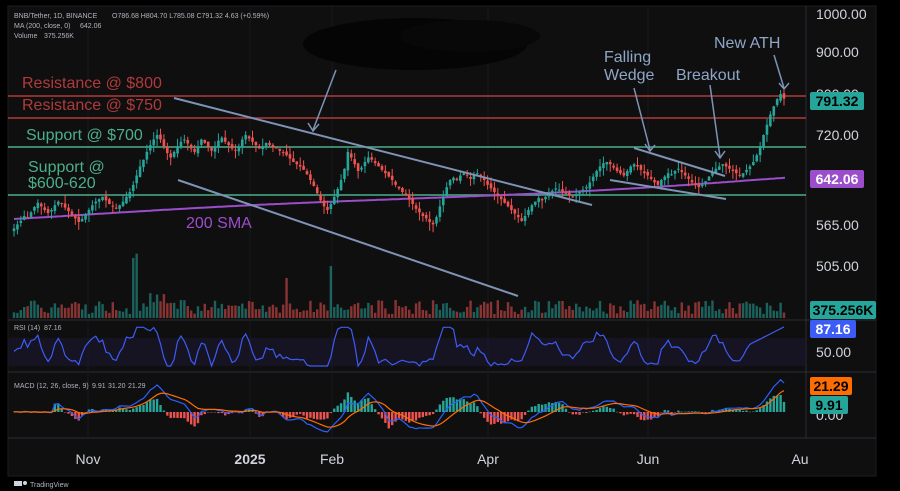  What do you see at coordinates (88, 459) in the screenshot?
I see `time-tick-label: Nov` at bounding box center [88, 459].